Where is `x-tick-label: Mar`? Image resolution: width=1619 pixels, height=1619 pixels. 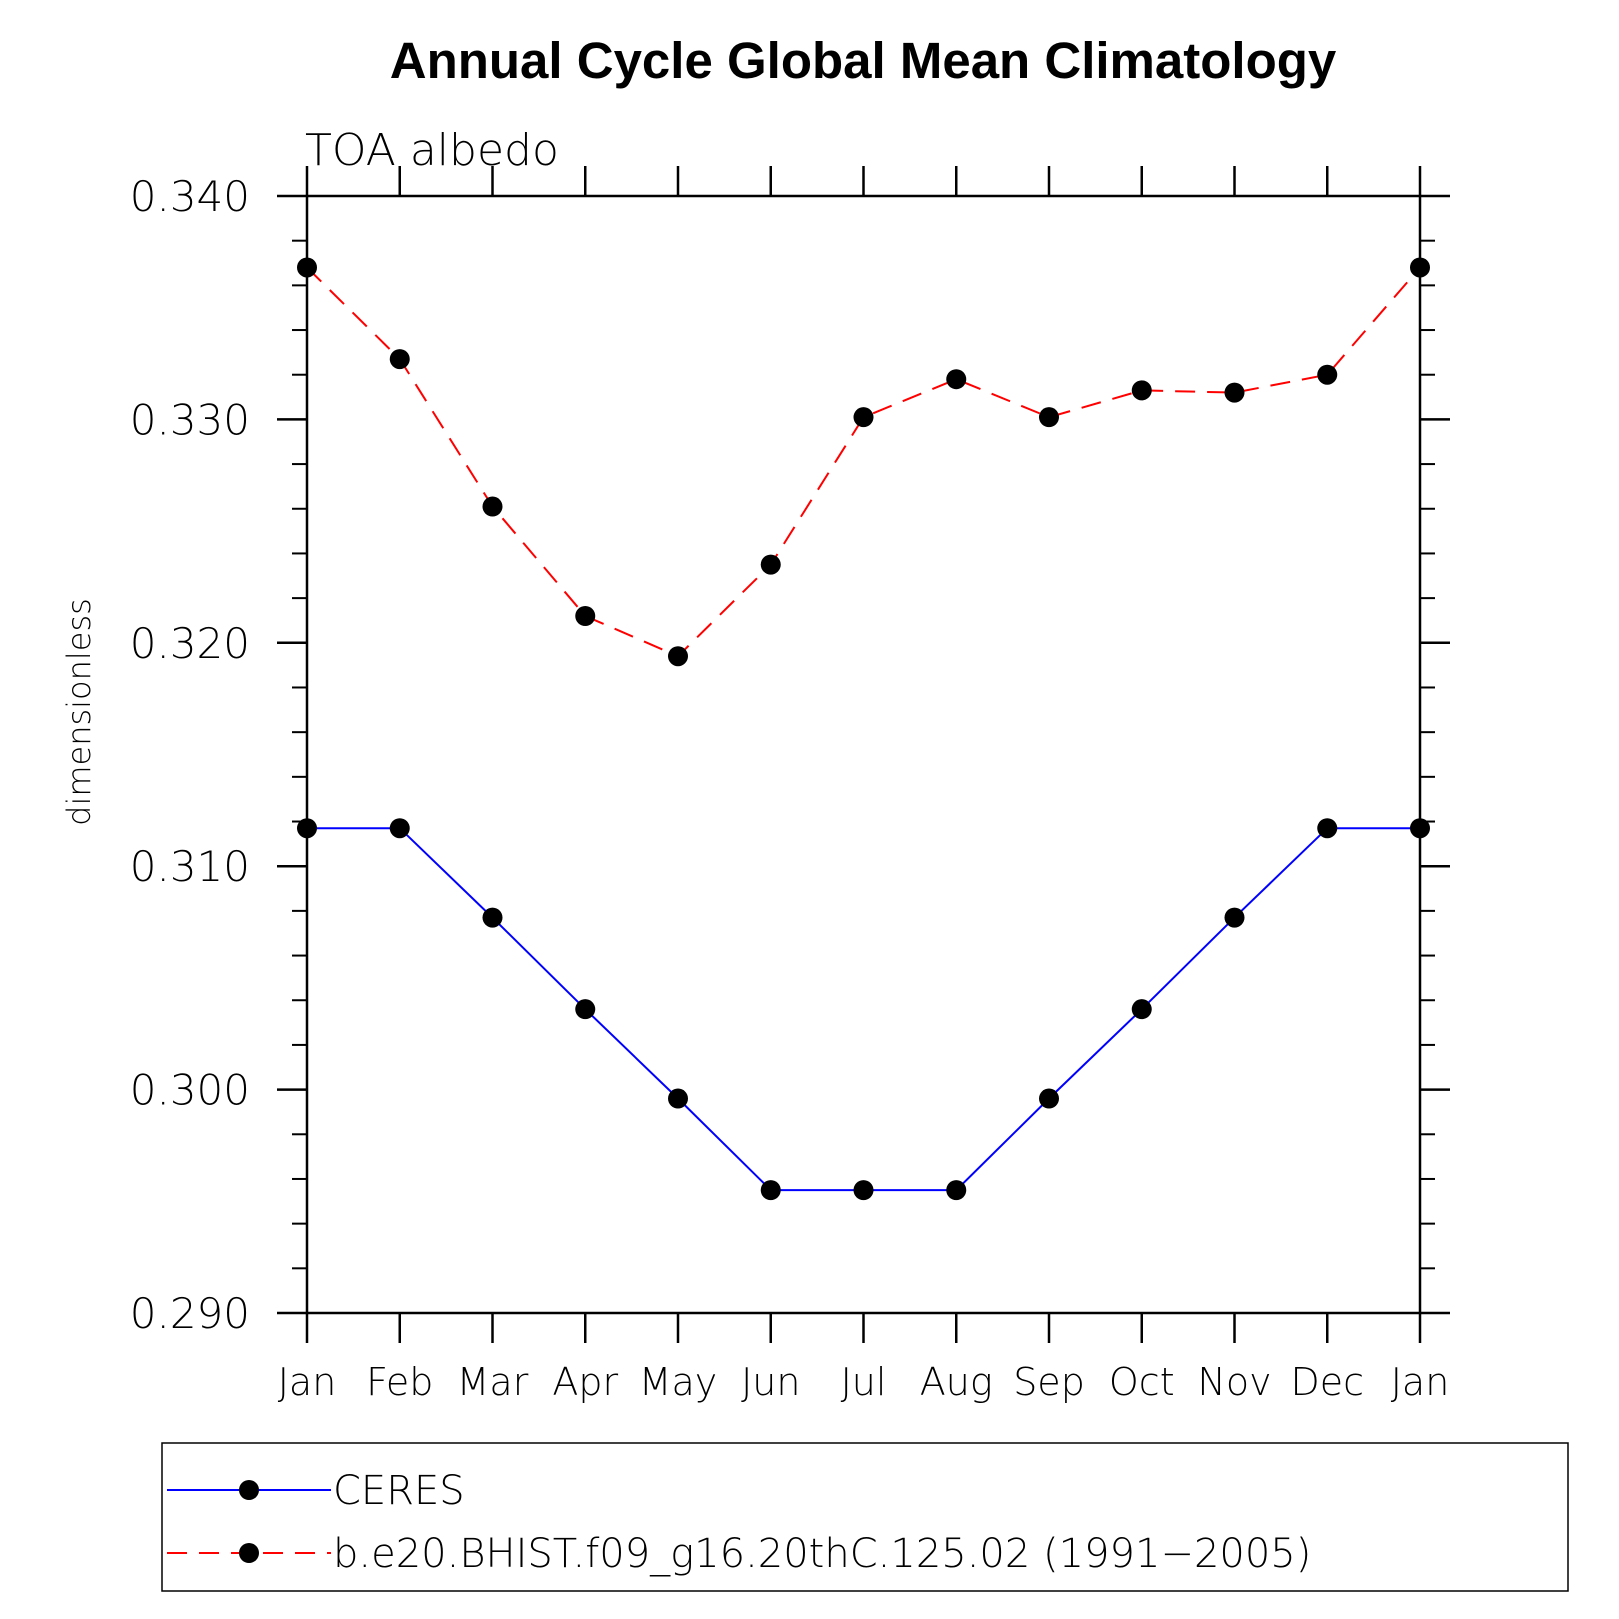 x-tick-label: Mar is located at coordinates (493, 1382).